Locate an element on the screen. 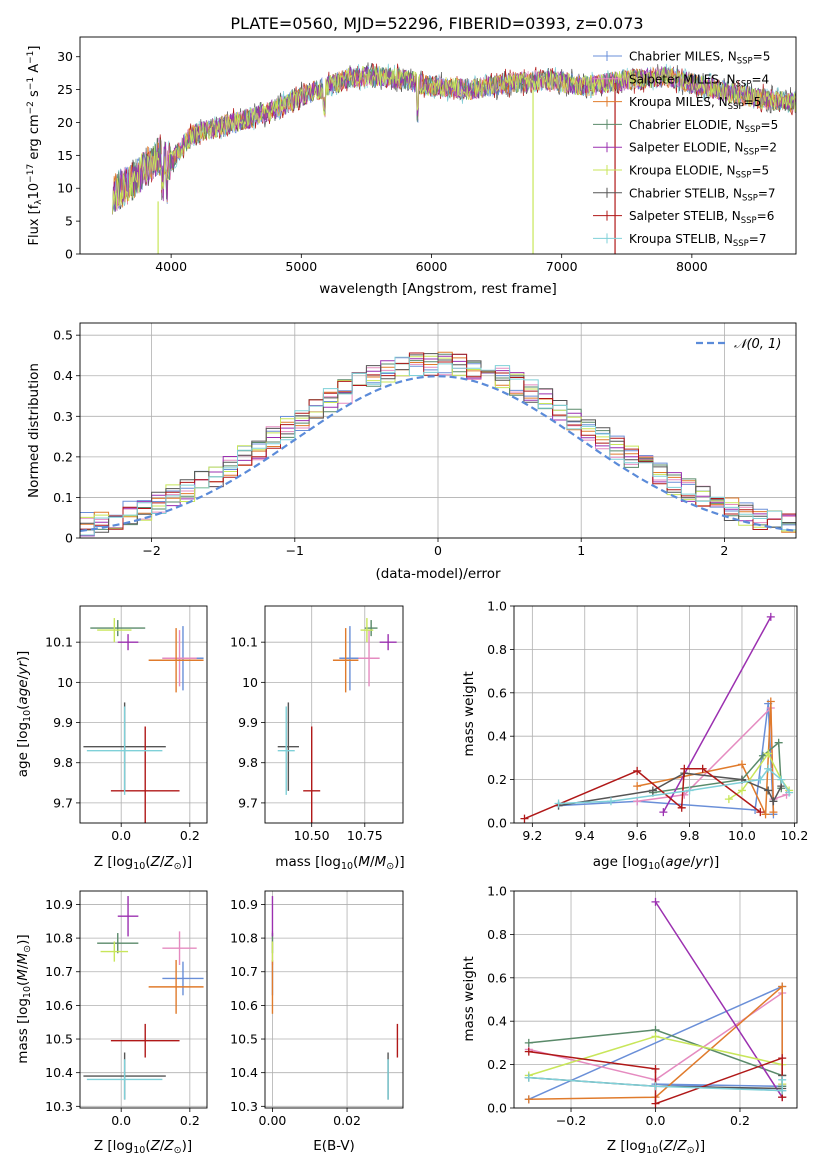 This screenshot has width=819, height=1170. y-tick-label: 9.7 is located at coordinates (63, 802).